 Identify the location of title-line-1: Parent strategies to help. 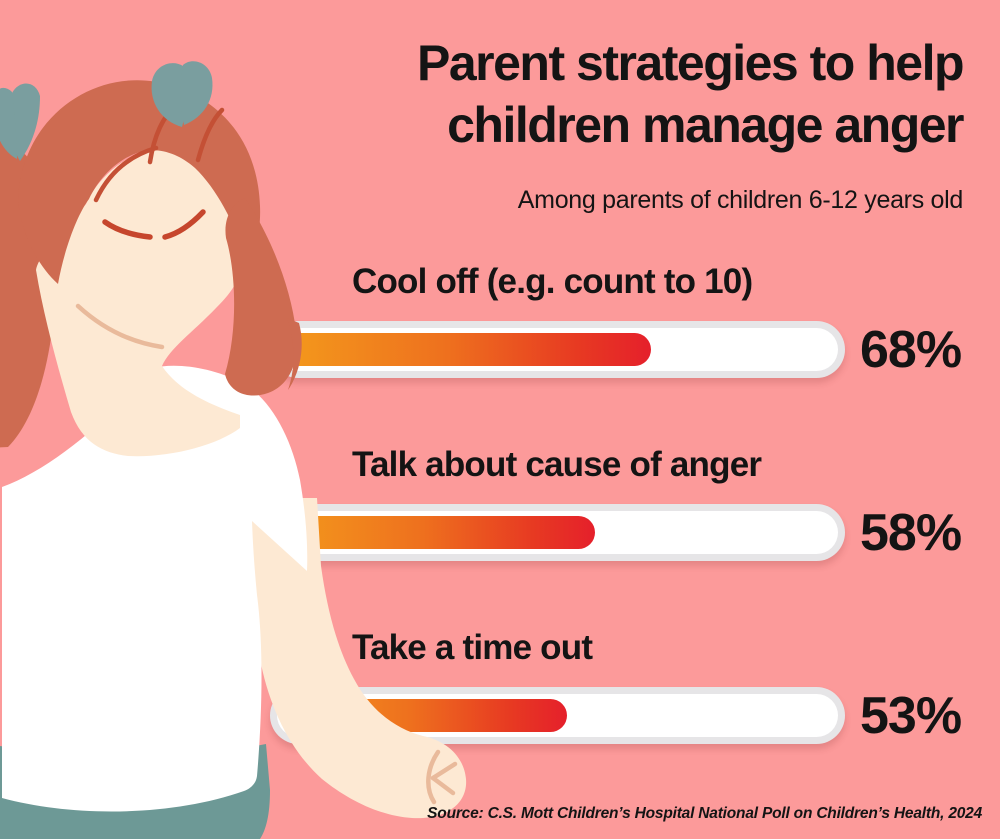
(691, 63).